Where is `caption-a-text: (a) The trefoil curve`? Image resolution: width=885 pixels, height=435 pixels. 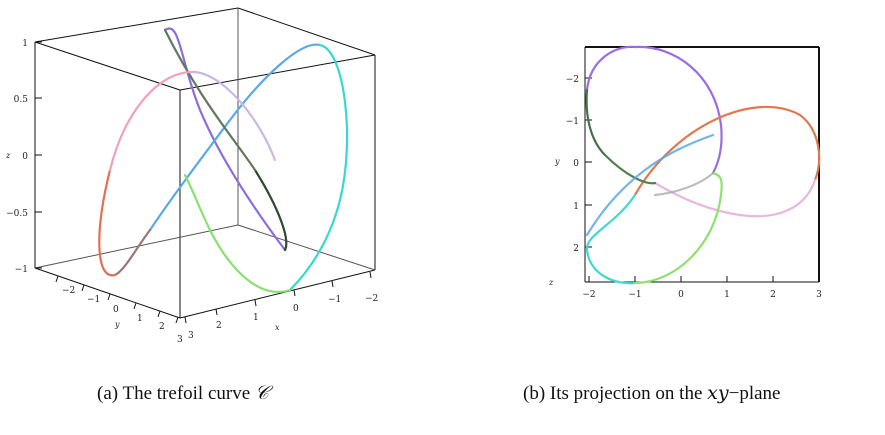 caption-a-text: (a) The trefoil curve is located at coordinates (176, 393).